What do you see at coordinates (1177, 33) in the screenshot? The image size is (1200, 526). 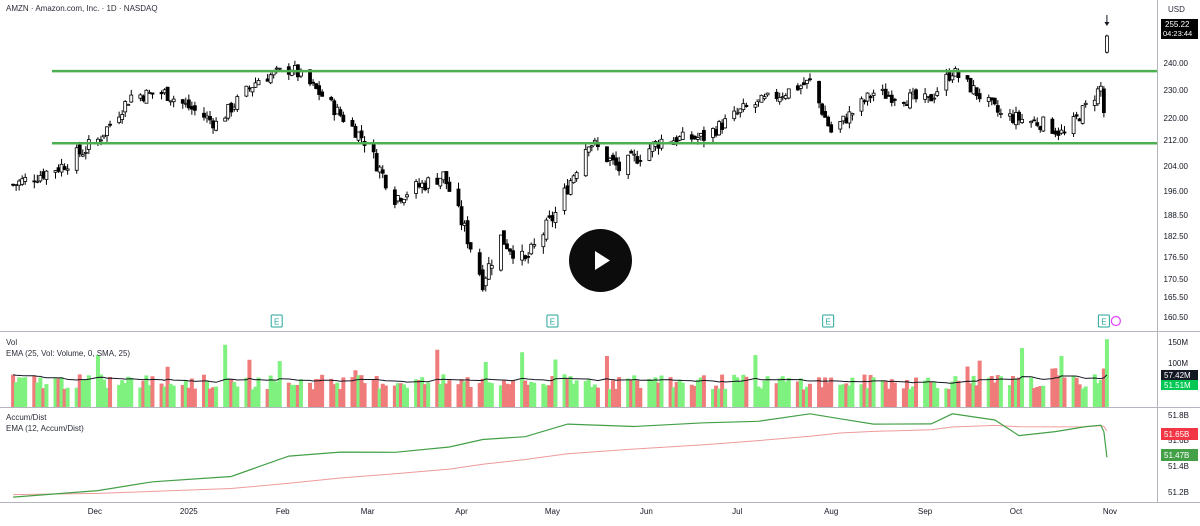 I see `countdown-value: 04:23:44` at bounding box center [1177, 33].